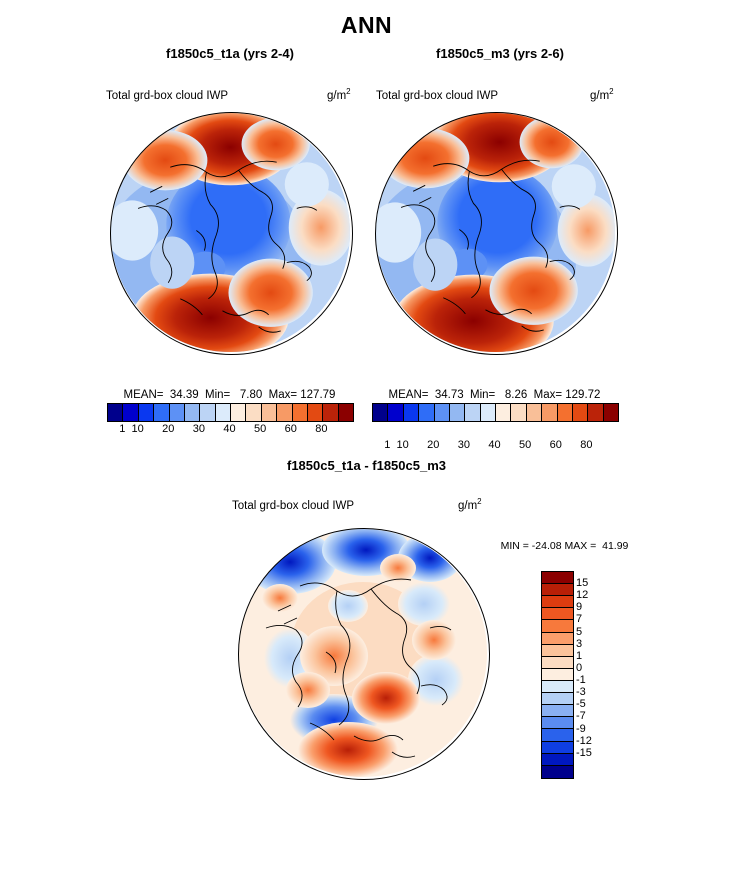  Describe the element at coordinates (581, 680) in the screenshot. I see `colorbar-tick-label: -1` at that location.